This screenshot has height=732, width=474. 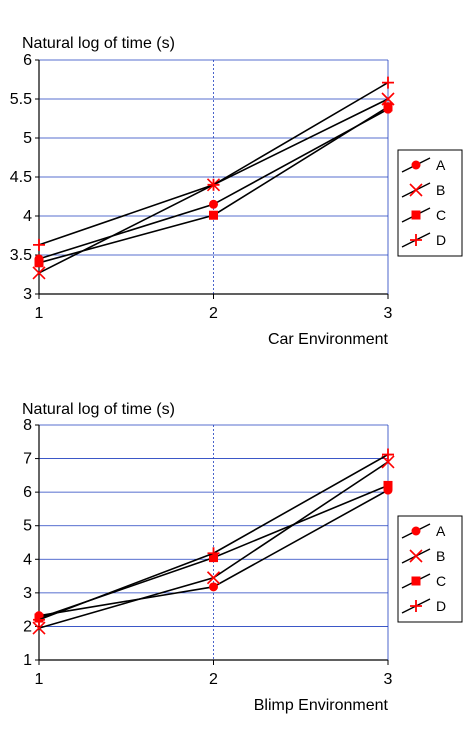 I want to click on chart-car-xtick-label: 2, so click(x=213, y=313).